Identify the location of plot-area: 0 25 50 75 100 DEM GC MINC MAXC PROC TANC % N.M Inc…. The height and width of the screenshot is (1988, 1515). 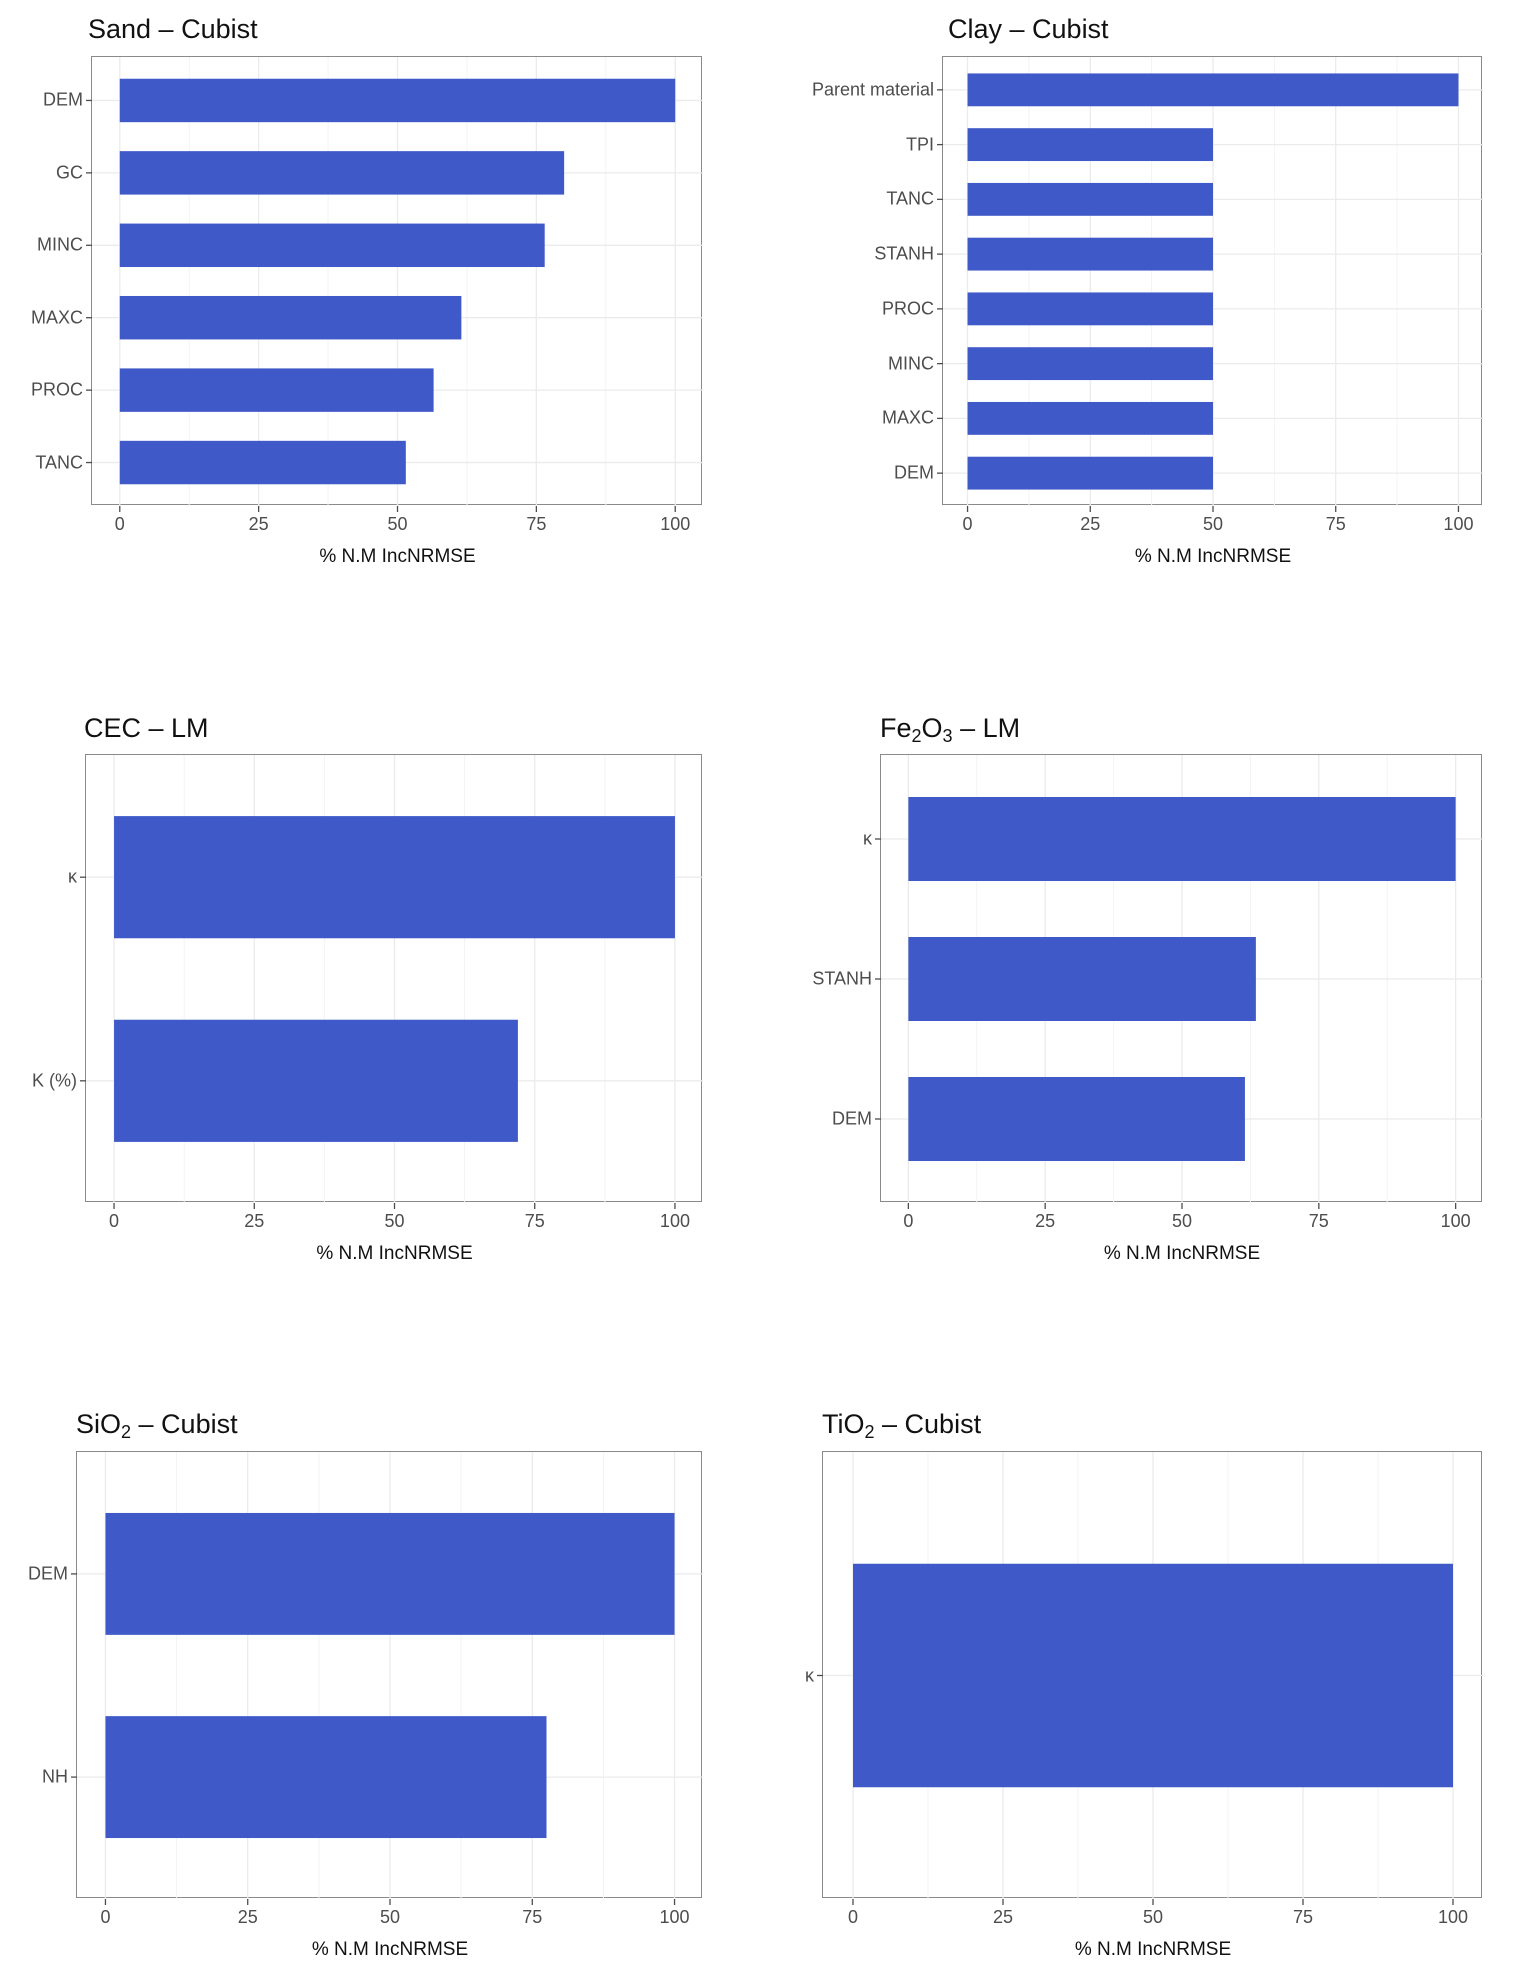
(367, 311).